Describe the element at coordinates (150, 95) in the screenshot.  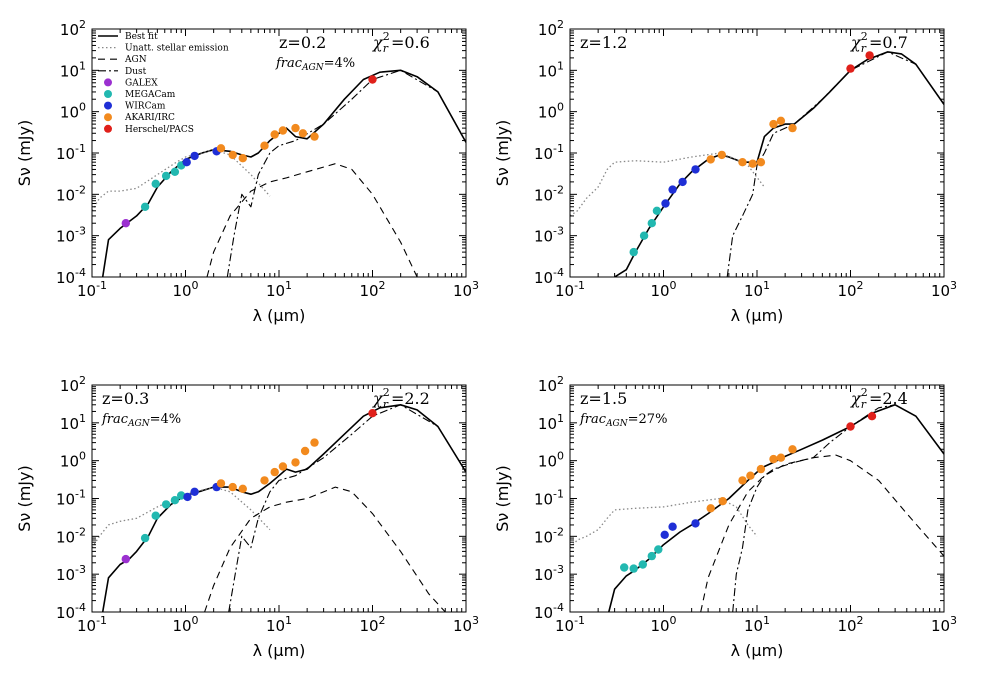
I see `legend-entry-label: MEGACam` at that location.